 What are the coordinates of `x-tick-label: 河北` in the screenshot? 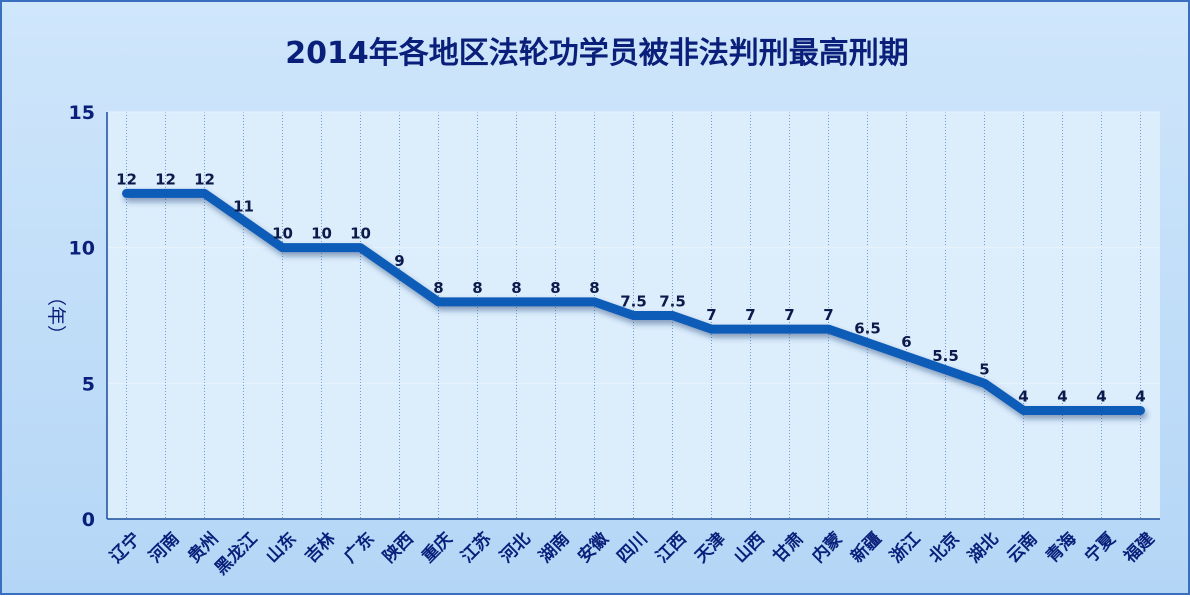 It's located at (515, 548).